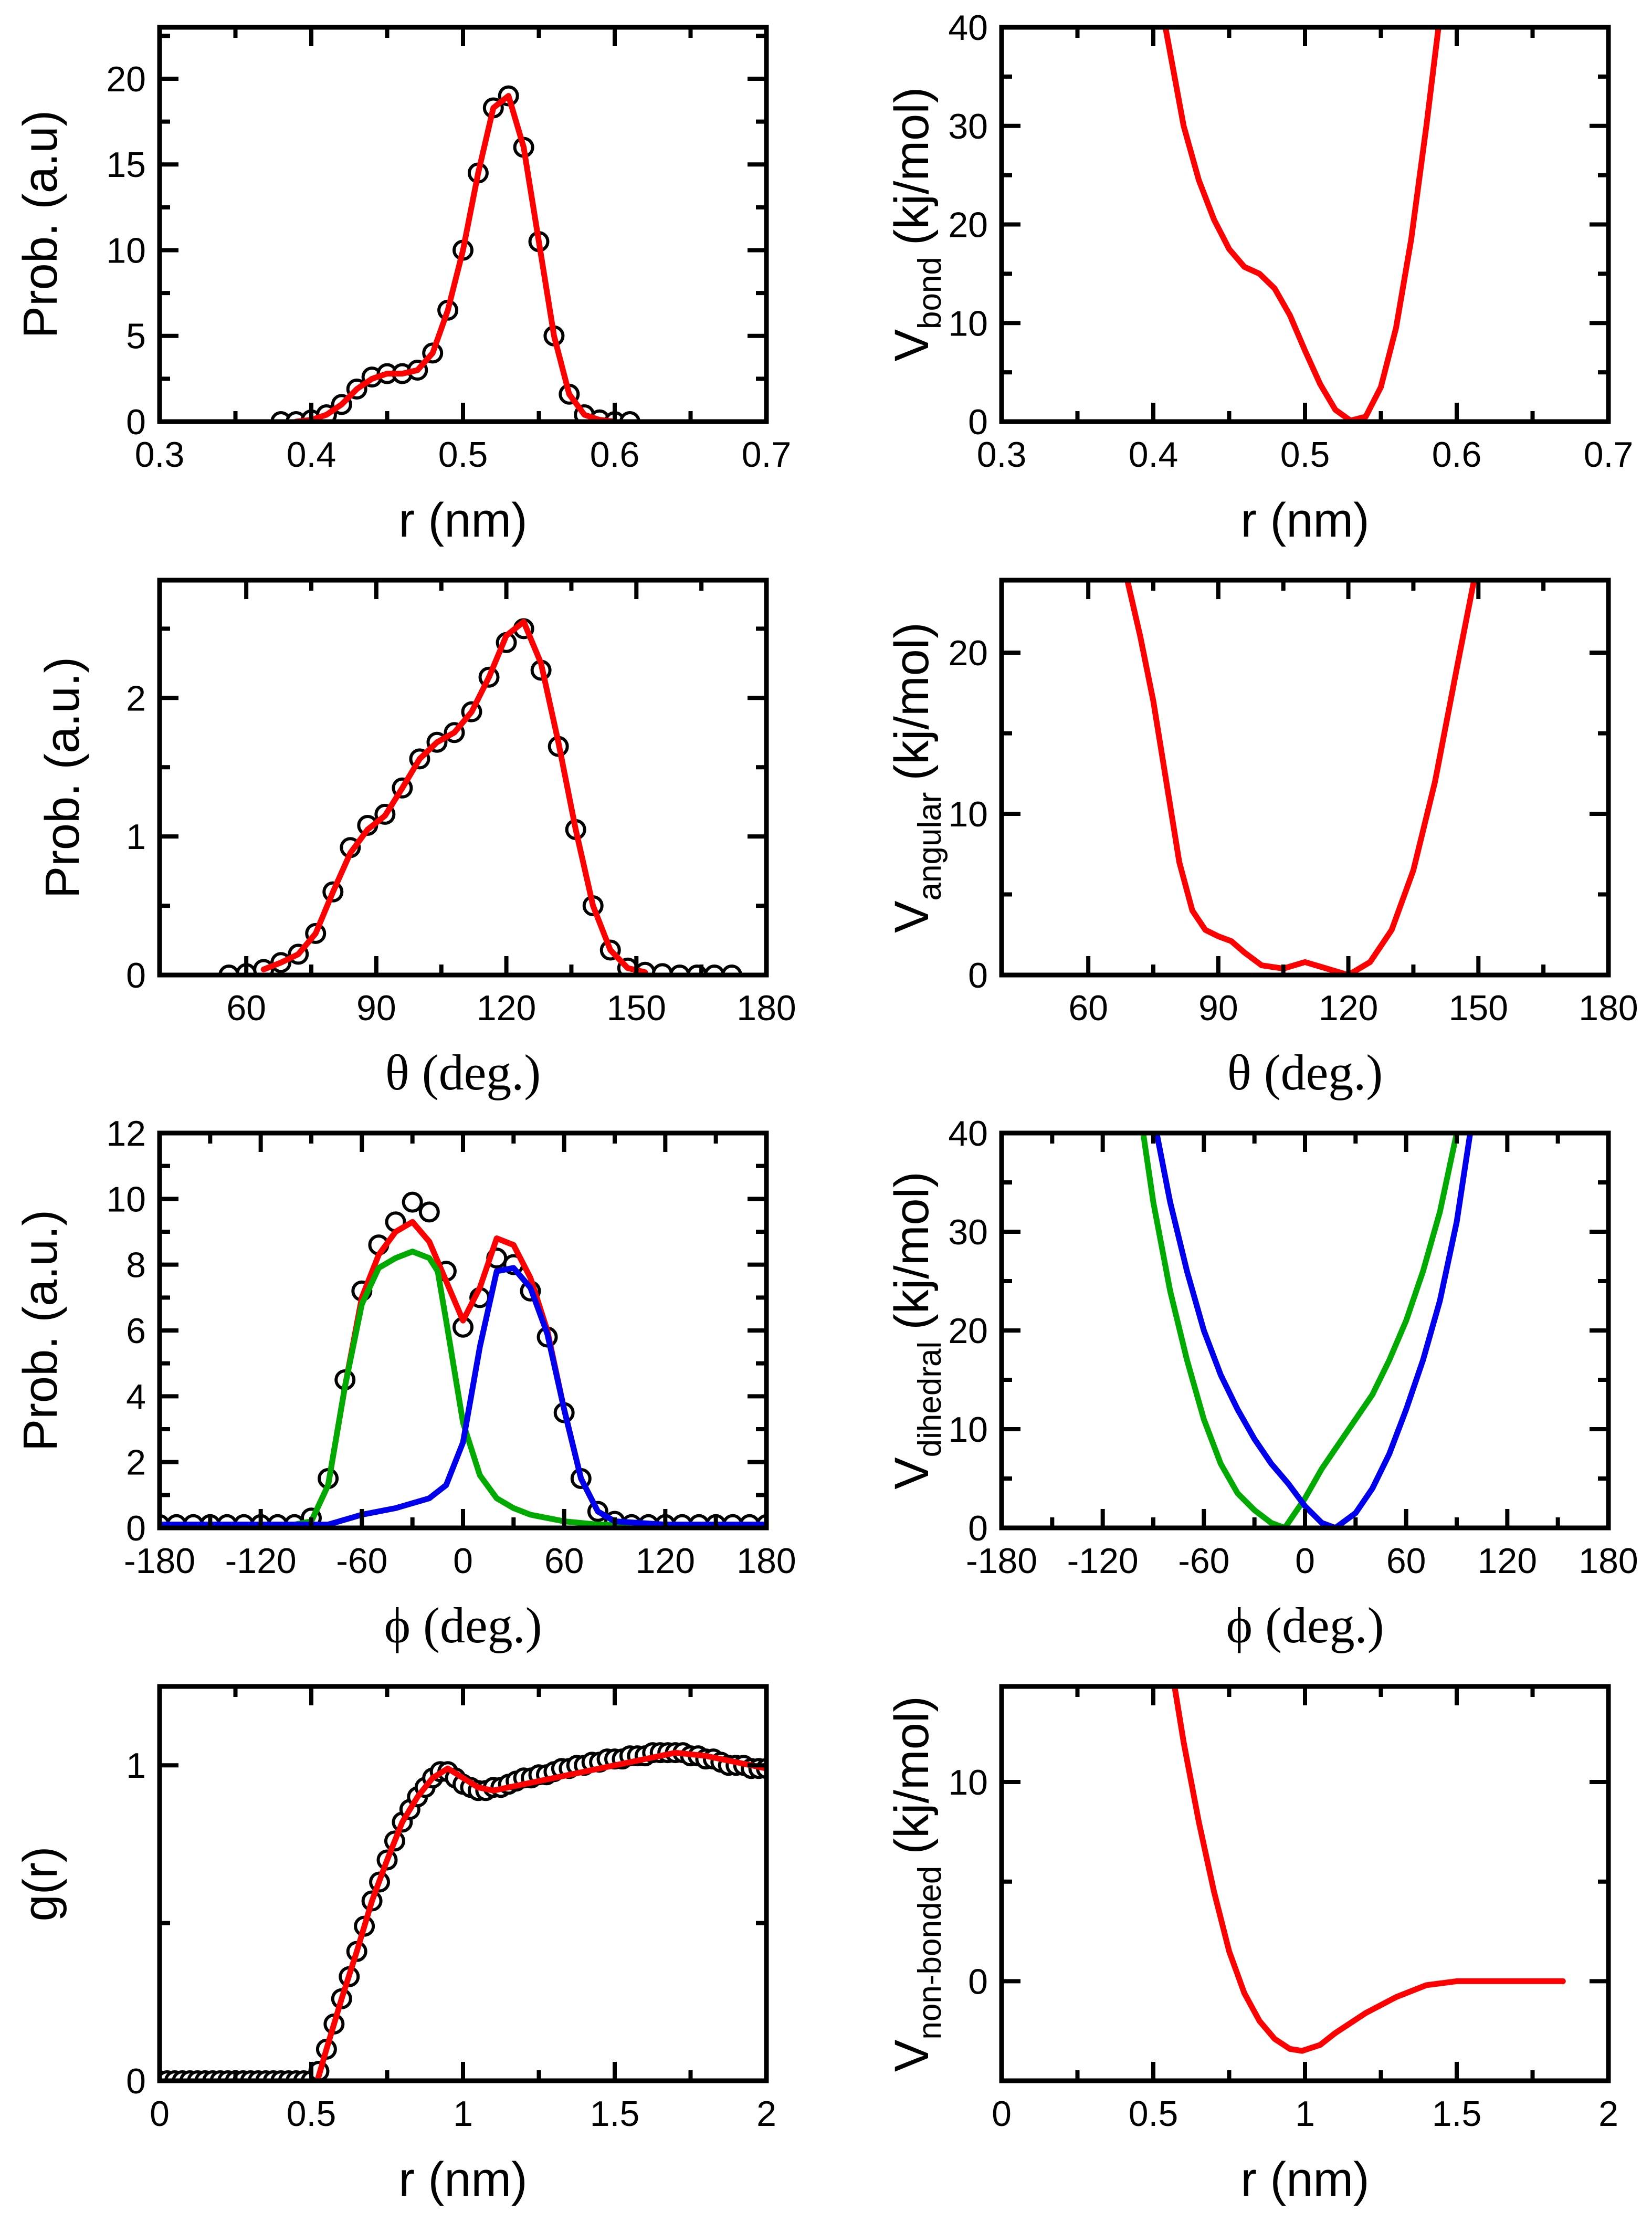 The width and height of the screenshot is (1652, 2222). I want to click on panel-1-ytick-label: 5, so click(136, 337).